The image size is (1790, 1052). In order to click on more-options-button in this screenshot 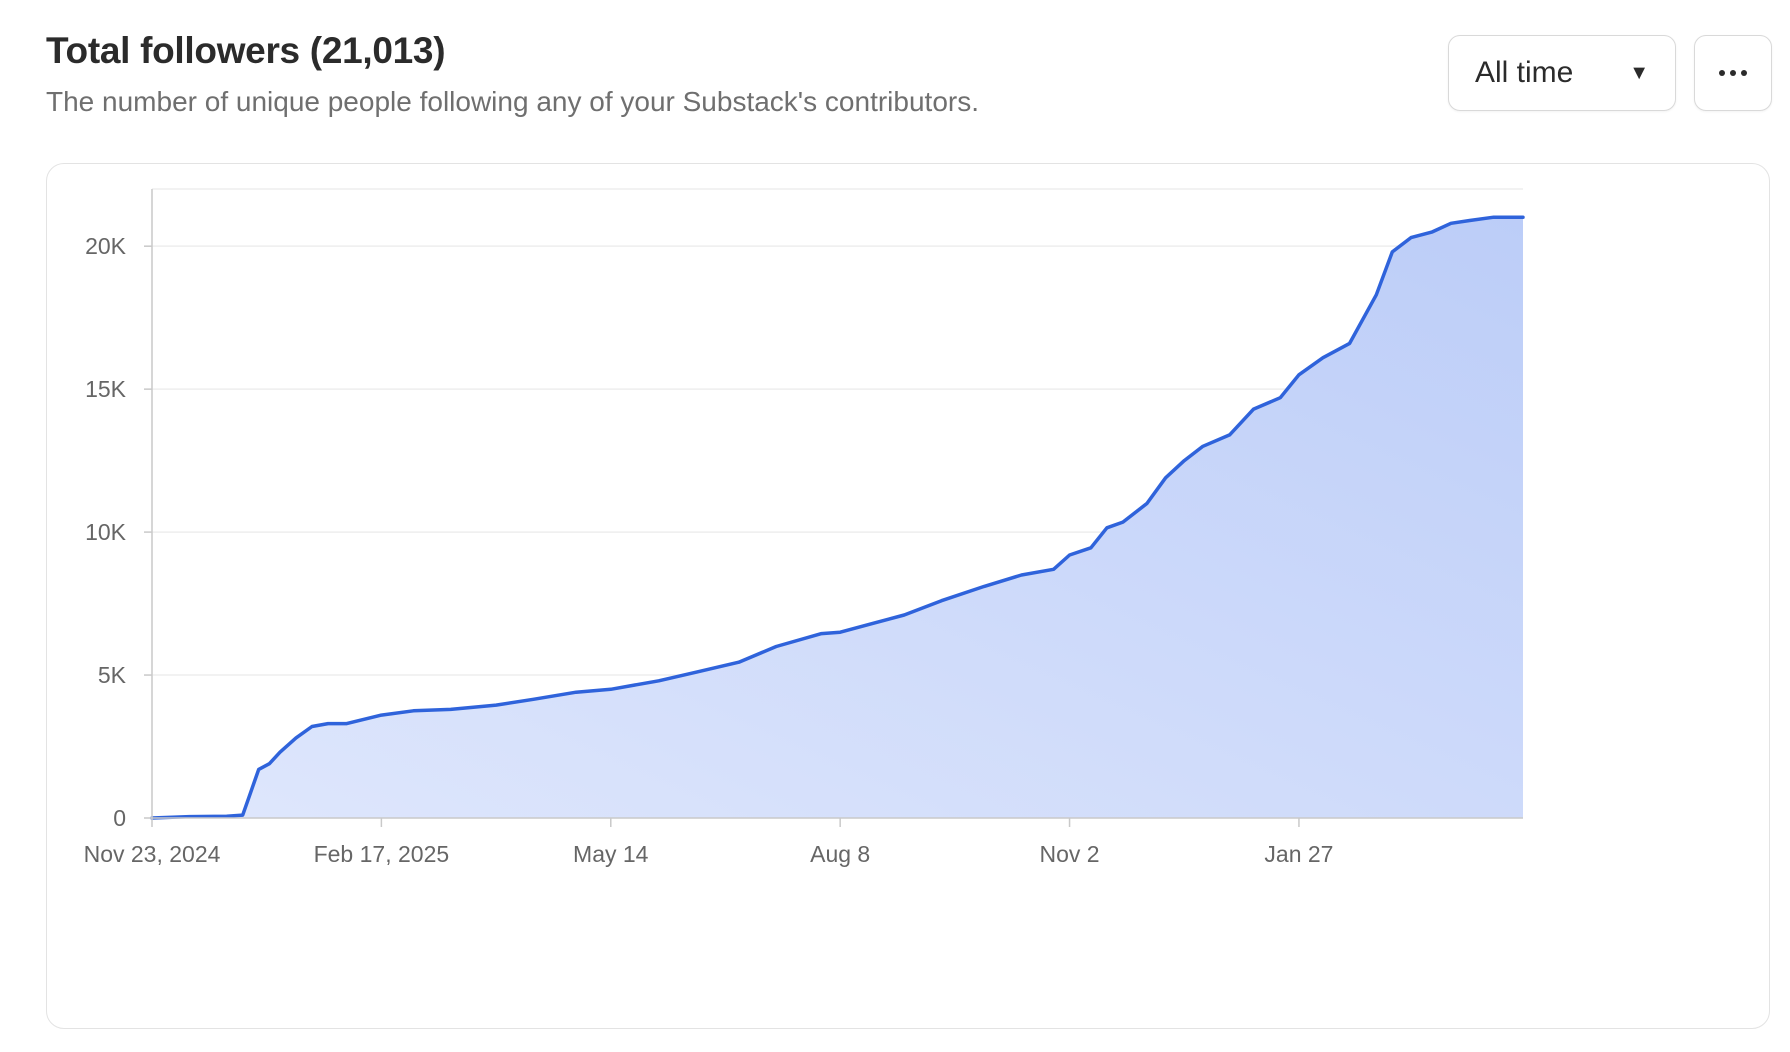, I will do `click(1733, 73)`.